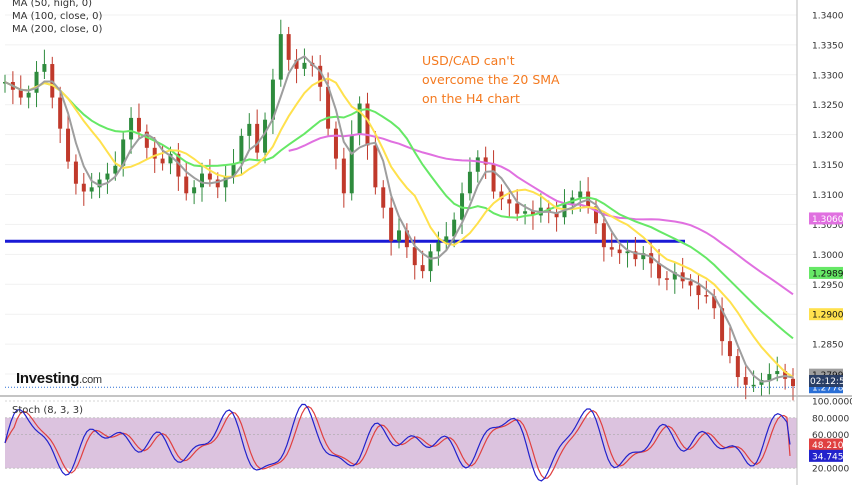  I want to click on stoch-tag-label: 34.7459, so click(830, 457).